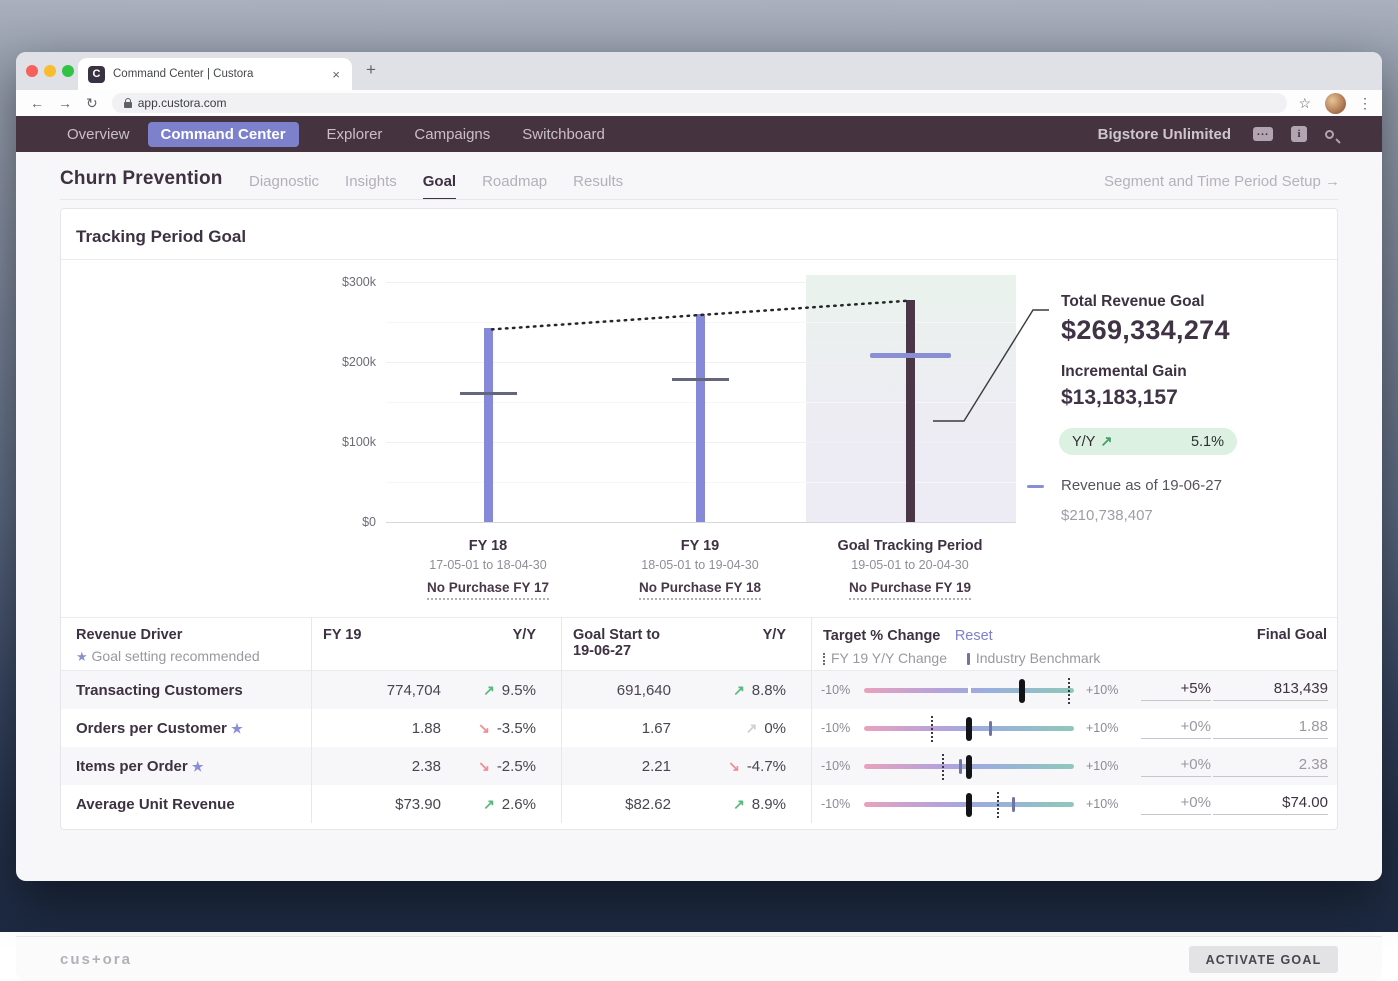 This screenshot has width=1398, height=981. I want to click on header-yy-1: Y/Y, so click(501, 644).